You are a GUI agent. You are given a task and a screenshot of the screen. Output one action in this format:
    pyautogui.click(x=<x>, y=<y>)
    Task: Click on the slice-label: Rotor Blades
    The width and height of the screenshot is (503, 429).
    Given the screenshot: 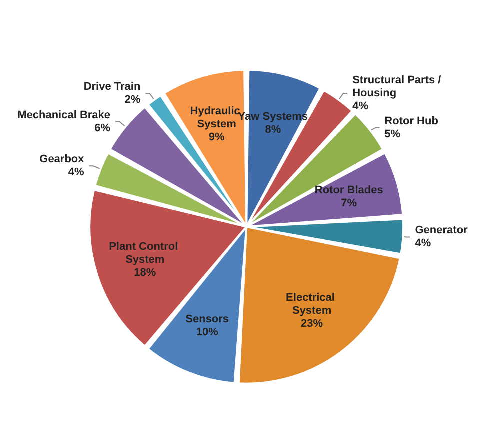 What is the action you would take?
    pyautogui.click(x=349, y=190)
    